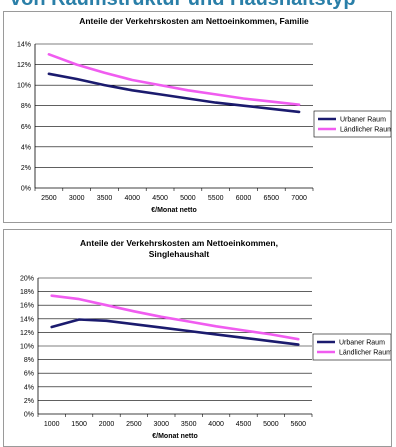 The width and height of the screenshot is (396, 447). What do you see at coordinates (52, 424) in the screenshot?
I see `chart2-xtick-label-0: 1000` at bounding box center [52, 424].